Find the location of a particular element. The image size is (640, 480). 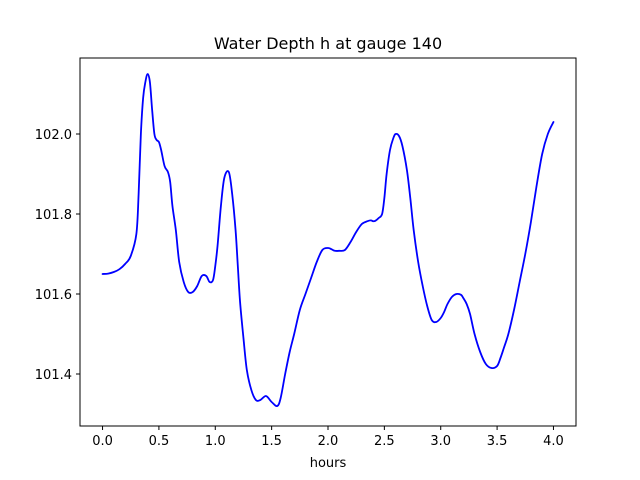

y-axis-ticks: 101.4 101.6 101.8 102.0 is located at coordinates (57, 255).